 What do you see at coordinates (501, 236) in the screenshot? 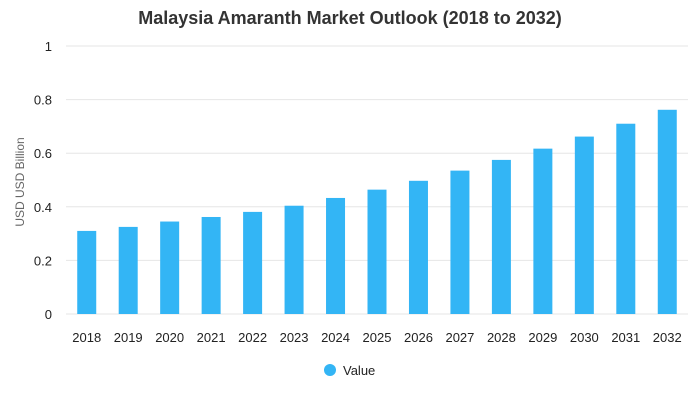
I see `bar-2028` at bounding box center [501, 236].